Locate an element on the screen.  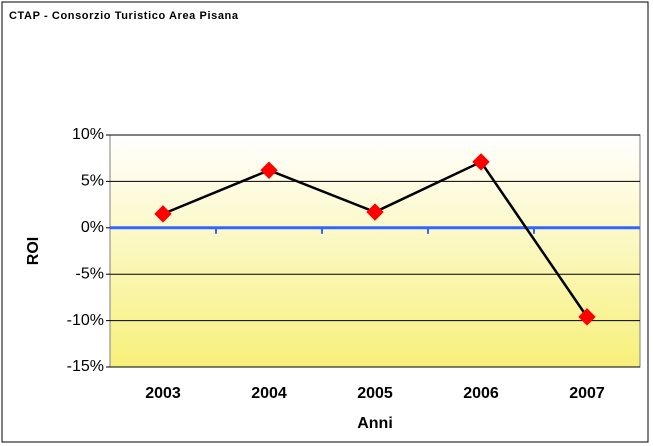
x-tick-label: 2004 is located at coordinates (269, 393).